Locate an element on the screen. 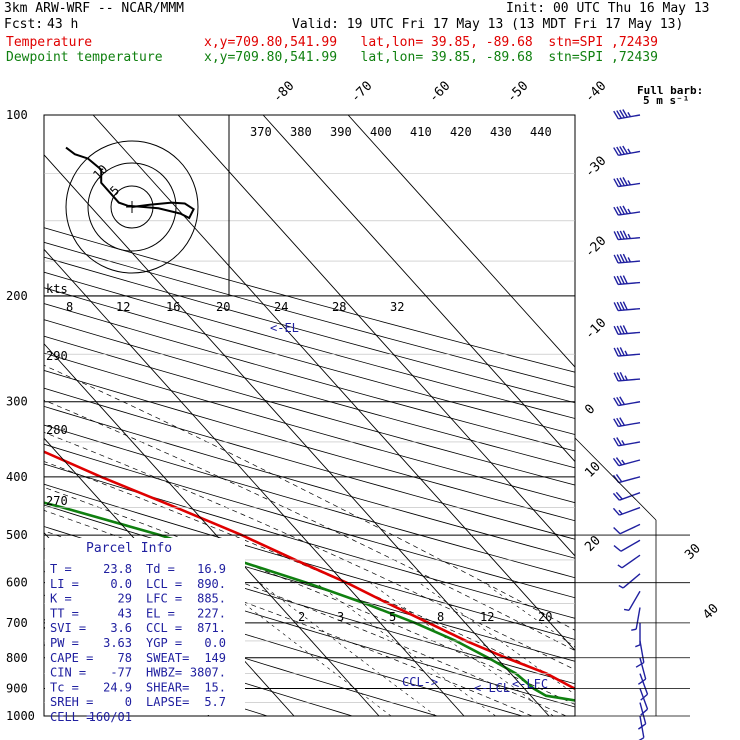 The height and width of the screenshot is (740, 740). parcel-label: LCL = is located at coordinates (164, 584).